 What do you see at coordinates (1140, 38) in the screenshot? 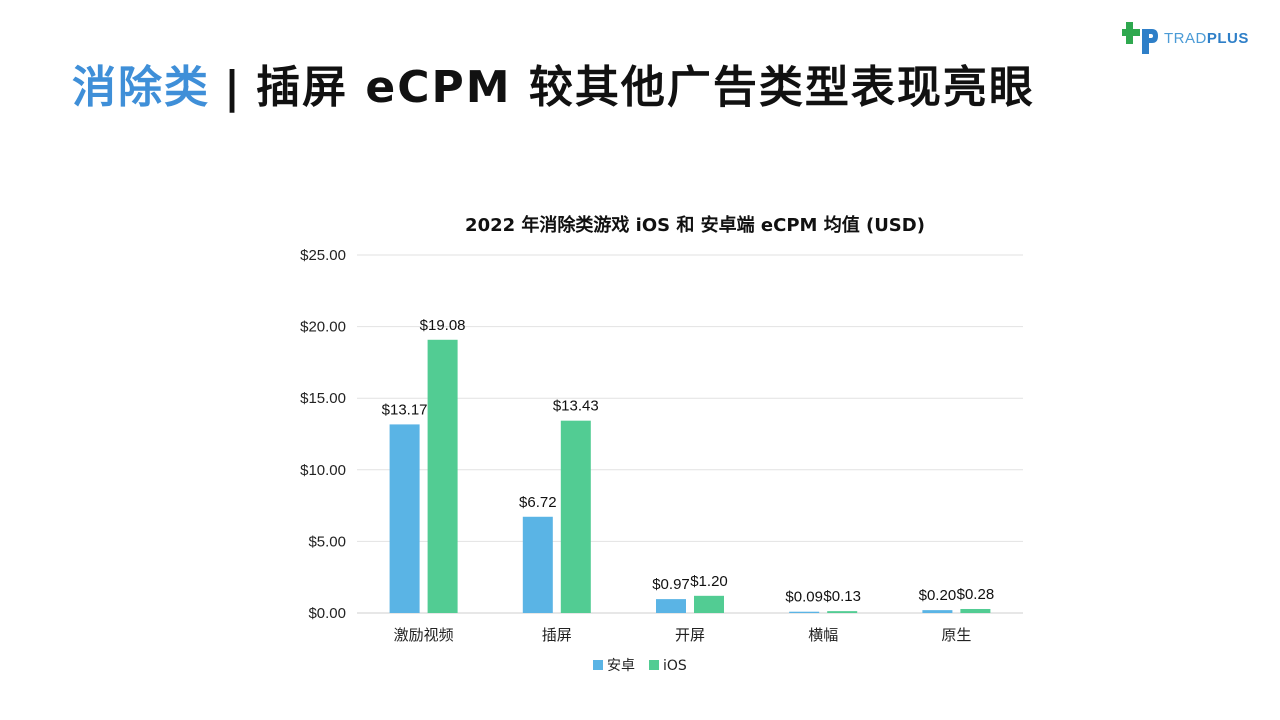
I see `tradplus-logo-icon` at bounding box center [1140, 38].